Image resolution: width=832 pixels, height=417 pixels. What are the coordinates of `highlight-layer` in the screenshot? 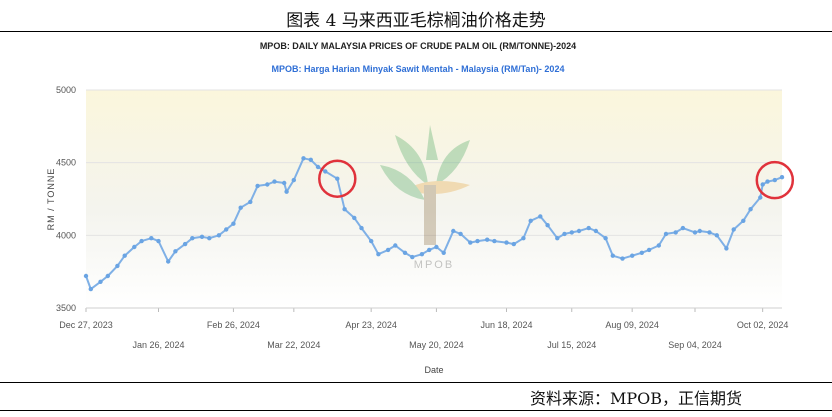 It's located at (556, 179).